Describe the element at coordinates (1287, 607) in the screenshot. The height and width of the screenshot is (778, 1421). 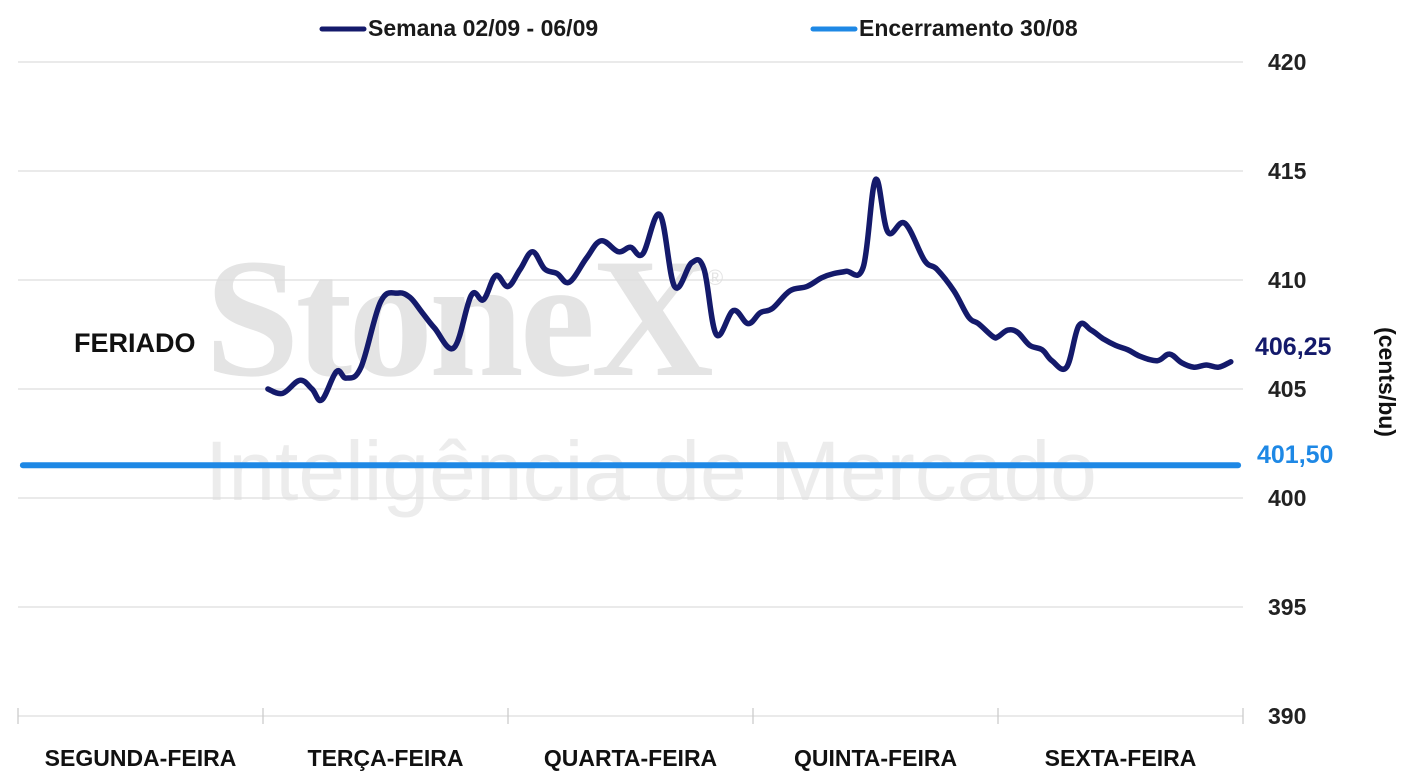
I see `y-tick-395: 395` at that location.